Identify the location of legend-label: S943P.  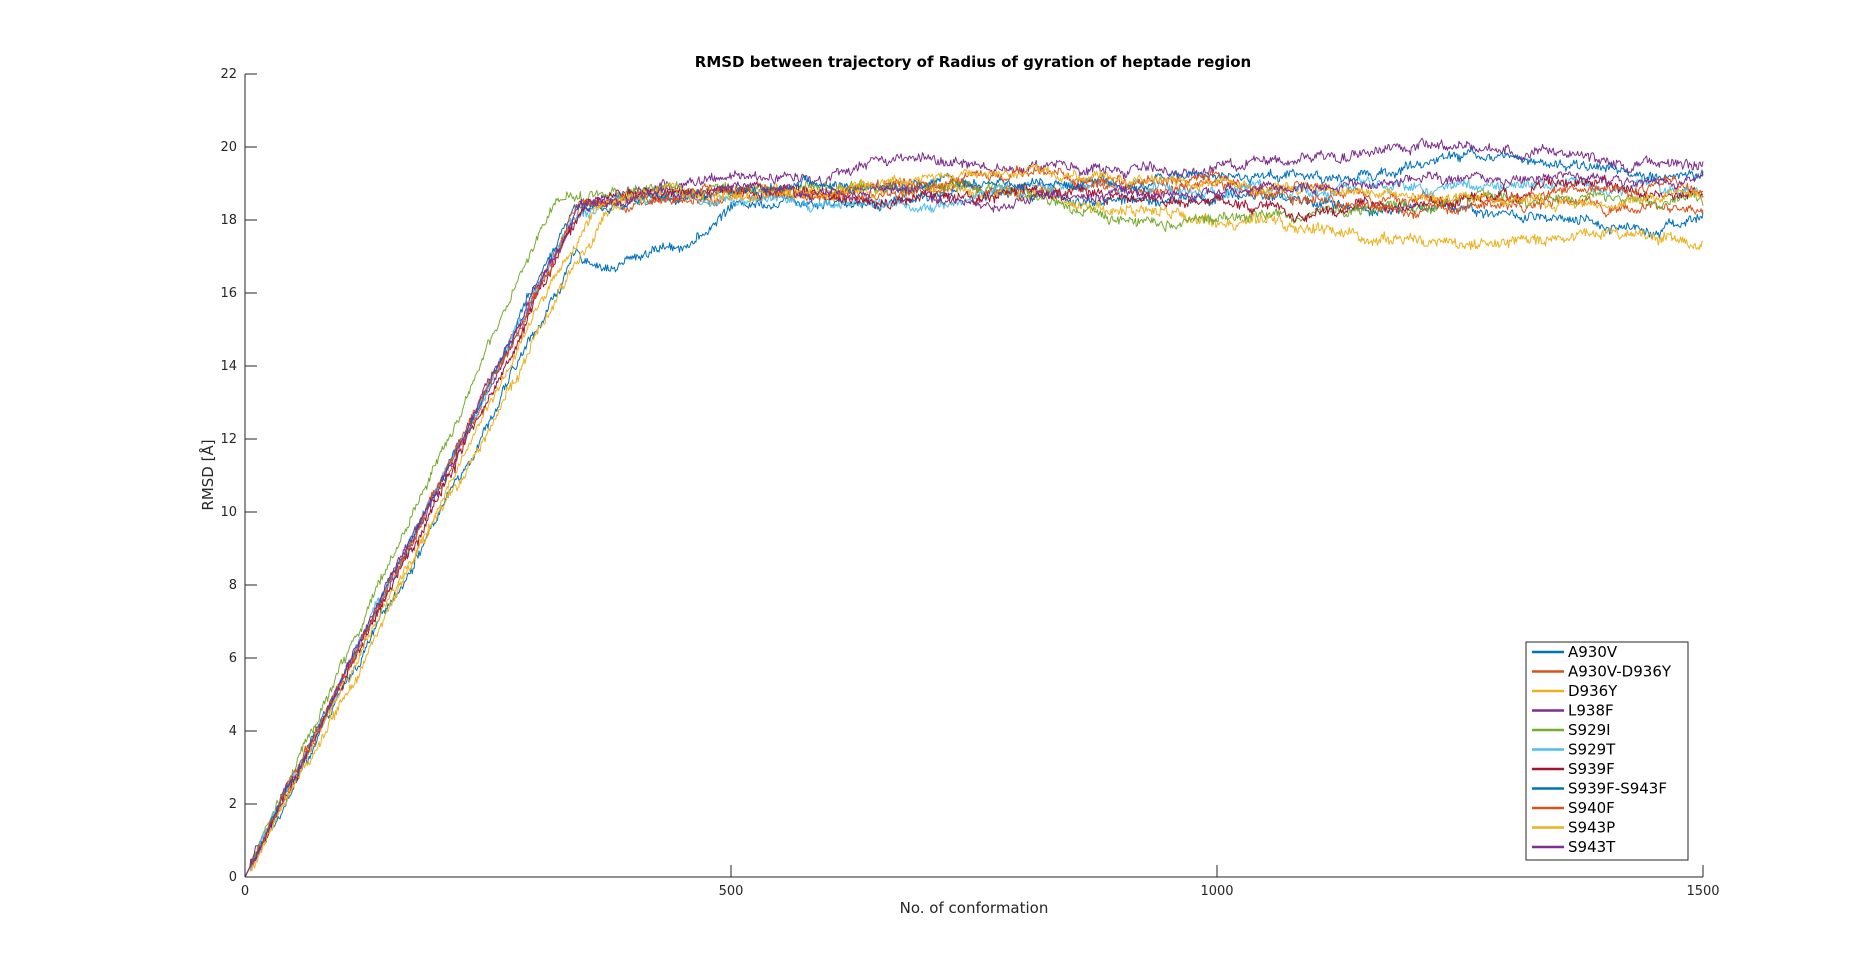
(1591, 828).